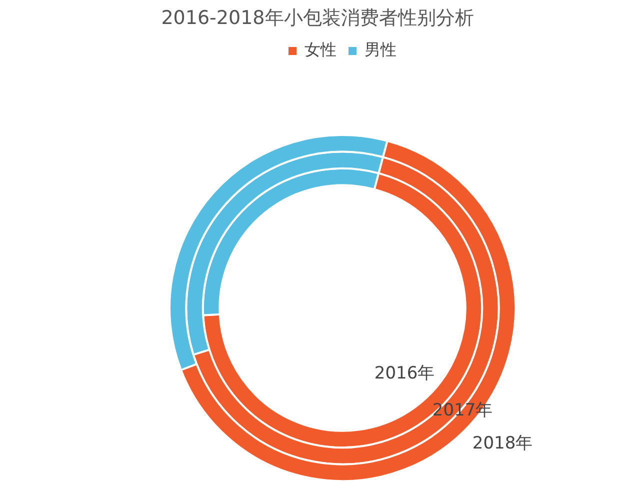 The width and height of the screenshot is (635, 488). What do you see at coordinates (502, 443) in the screenshot?
I see `slice-label: 2018年` at bounding box center [502, 443].